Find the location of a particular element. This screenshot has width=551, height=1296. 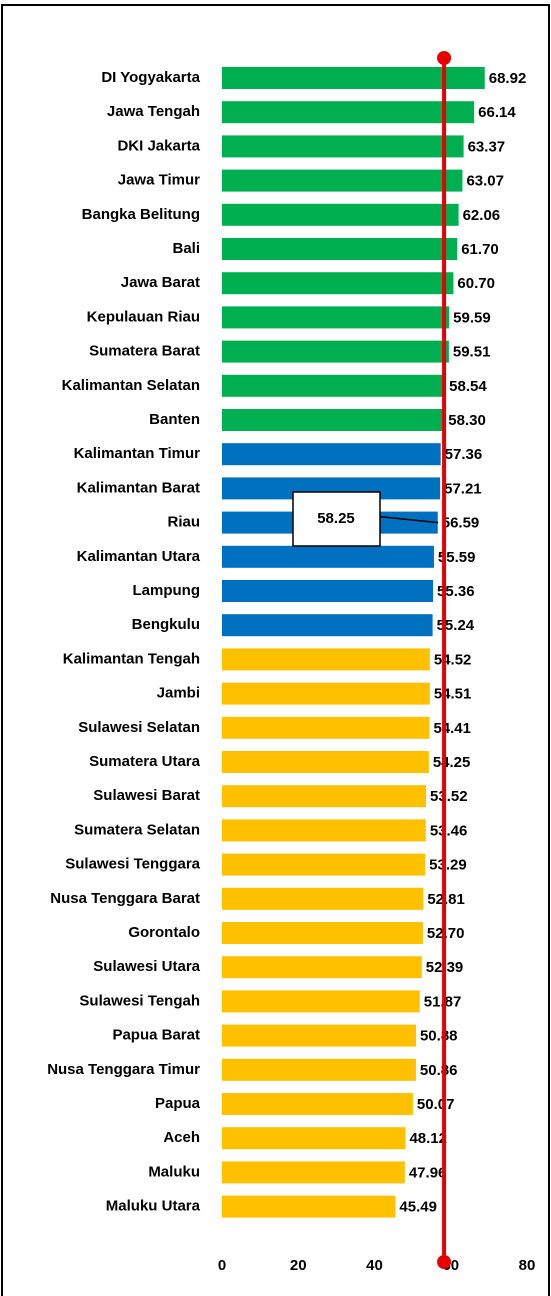

y-tick-label: Sulawesi Utara is located at coordinates (146, 966).